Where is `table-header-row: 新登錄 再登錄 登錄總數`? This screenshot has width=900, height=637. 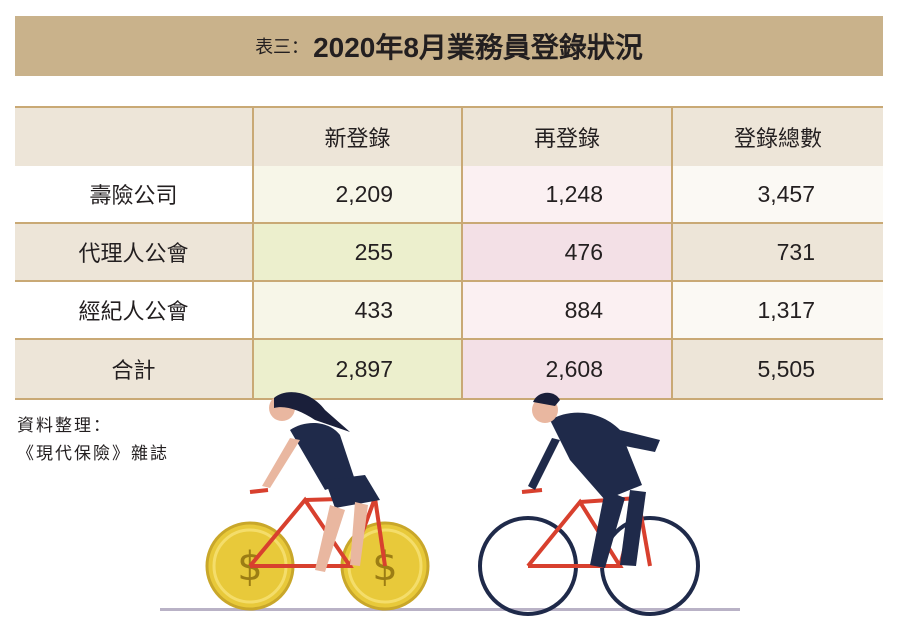
table-header-row: 新登錄 再登錄 登錄總數 is located at coordinates (449, 137).